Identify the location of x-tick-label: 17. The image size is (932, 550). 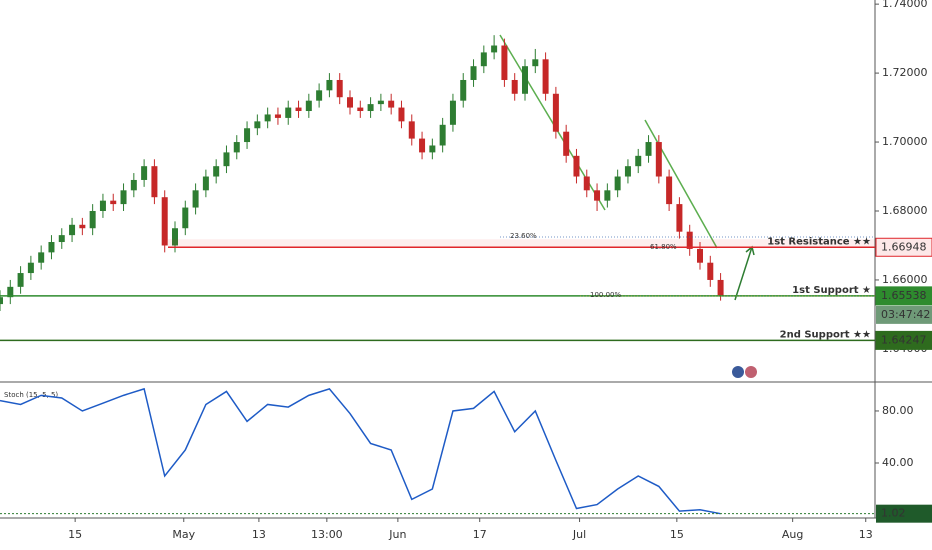
(480, 534).